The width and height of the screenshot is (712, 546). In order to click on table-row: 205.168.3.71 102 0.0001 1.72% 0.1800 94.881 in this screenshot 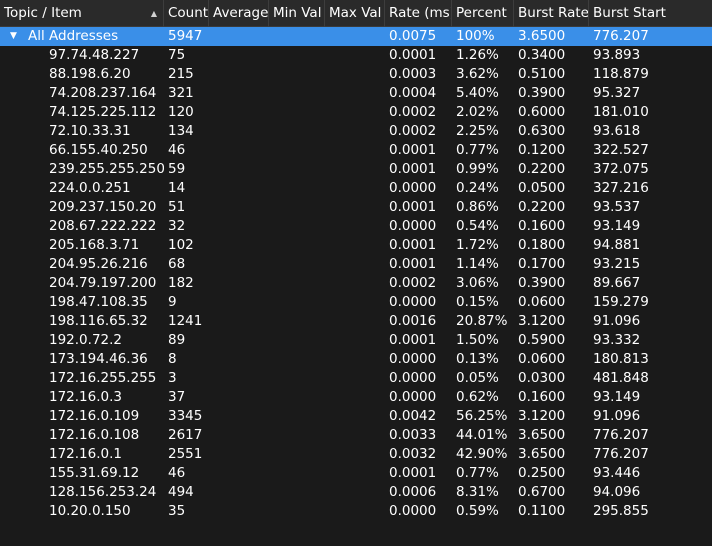, I will do `click(356, 245)`.